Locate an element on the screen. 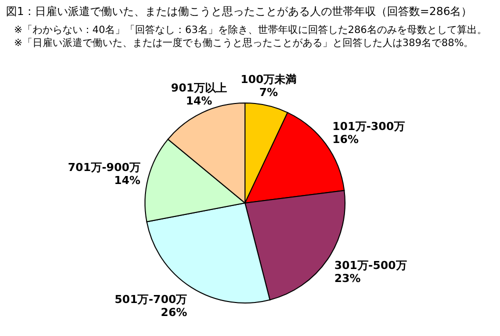  chart-title: 図1：日雇い派遣で働いた、または働こうと思ったことがある人の世帯年収（回答数=286名） is located at coordinates (239, 11).